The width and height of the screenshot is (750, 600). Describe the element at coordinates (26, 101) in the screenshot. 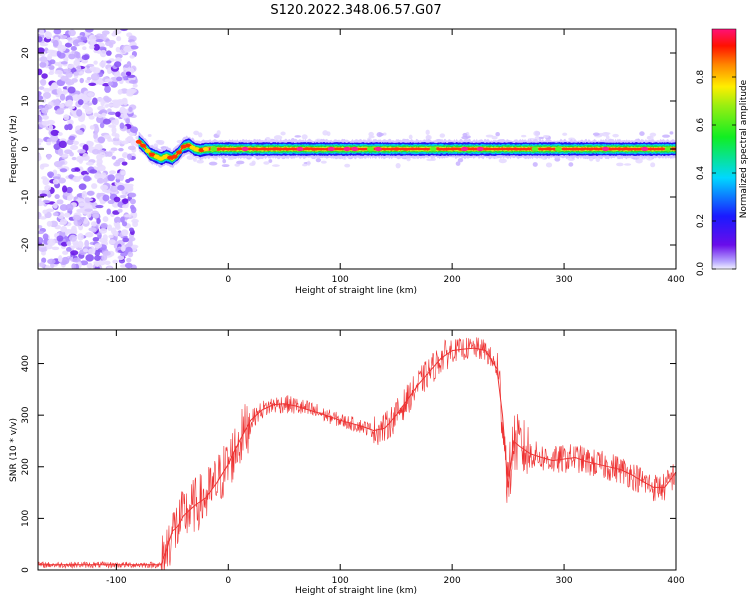

I see `spectrogram-y-tick-label: 10` at that location.